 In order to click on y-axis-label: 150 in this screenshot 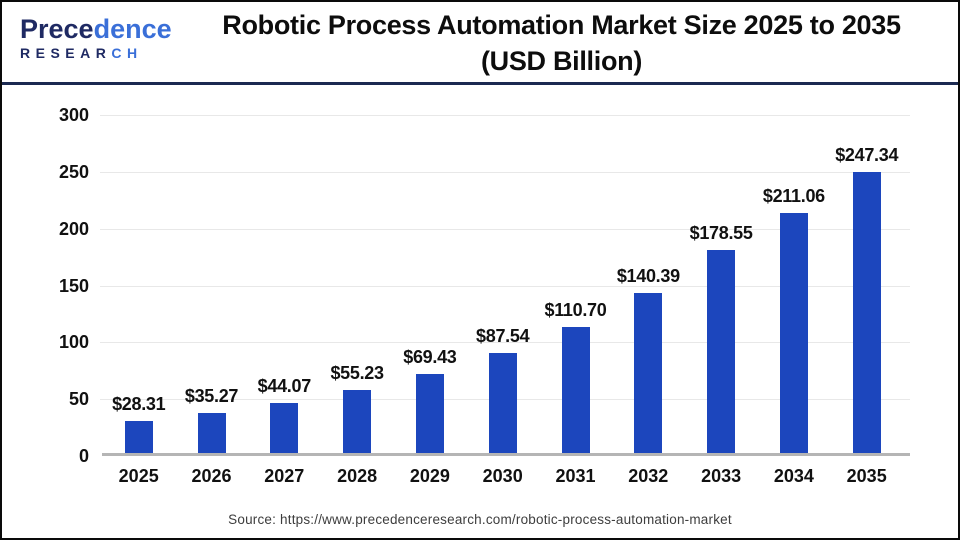, I will do `click(73, 285)`.